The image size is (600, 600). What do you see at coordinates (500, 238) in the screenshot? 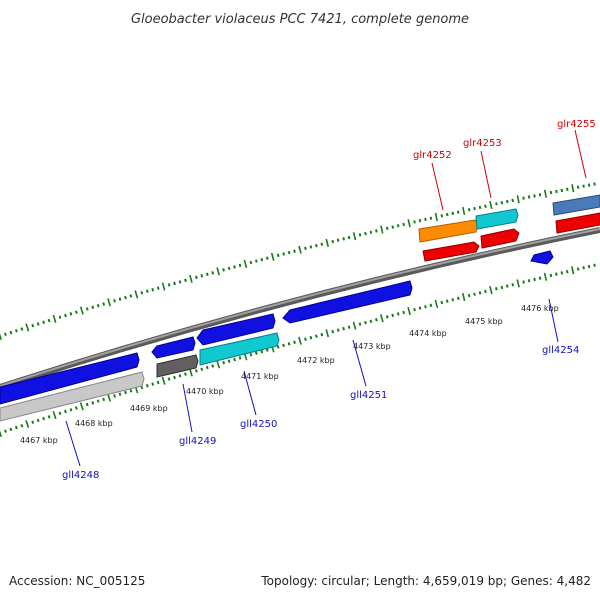
I see `gene-glr4253-red` at bounding box center [500, 238].